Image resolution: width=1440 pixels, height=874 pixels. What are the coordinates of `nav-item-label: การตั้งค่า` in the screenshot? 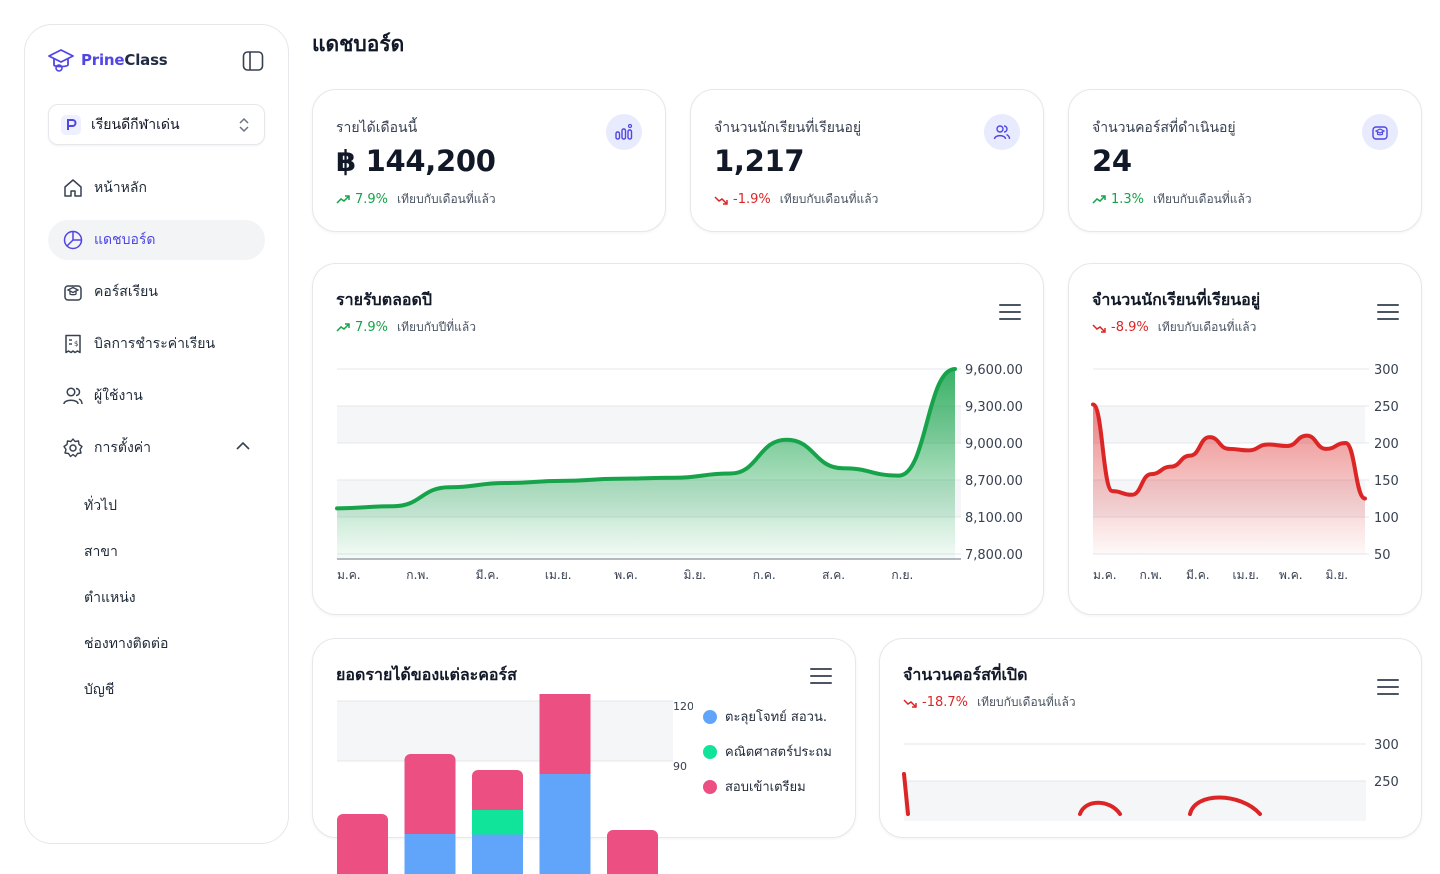 It's located at (123, 448).